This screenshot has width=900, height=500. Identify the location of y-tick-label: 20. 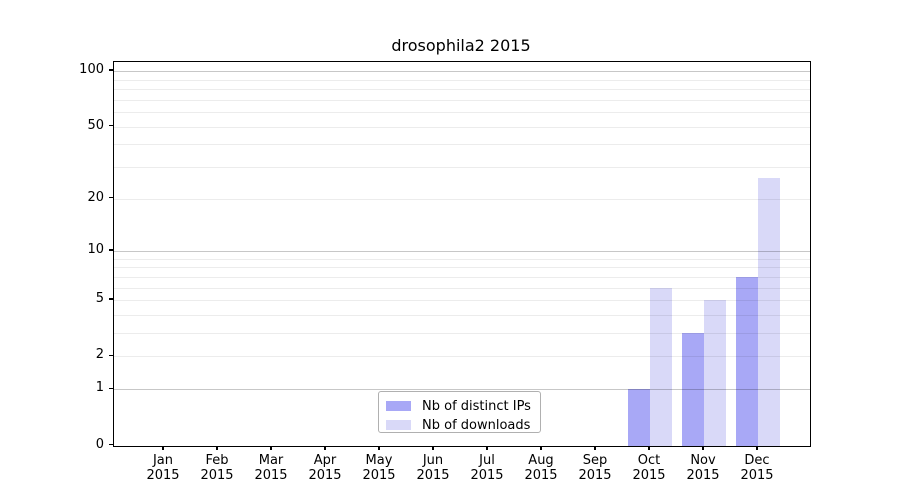
(95, 197).